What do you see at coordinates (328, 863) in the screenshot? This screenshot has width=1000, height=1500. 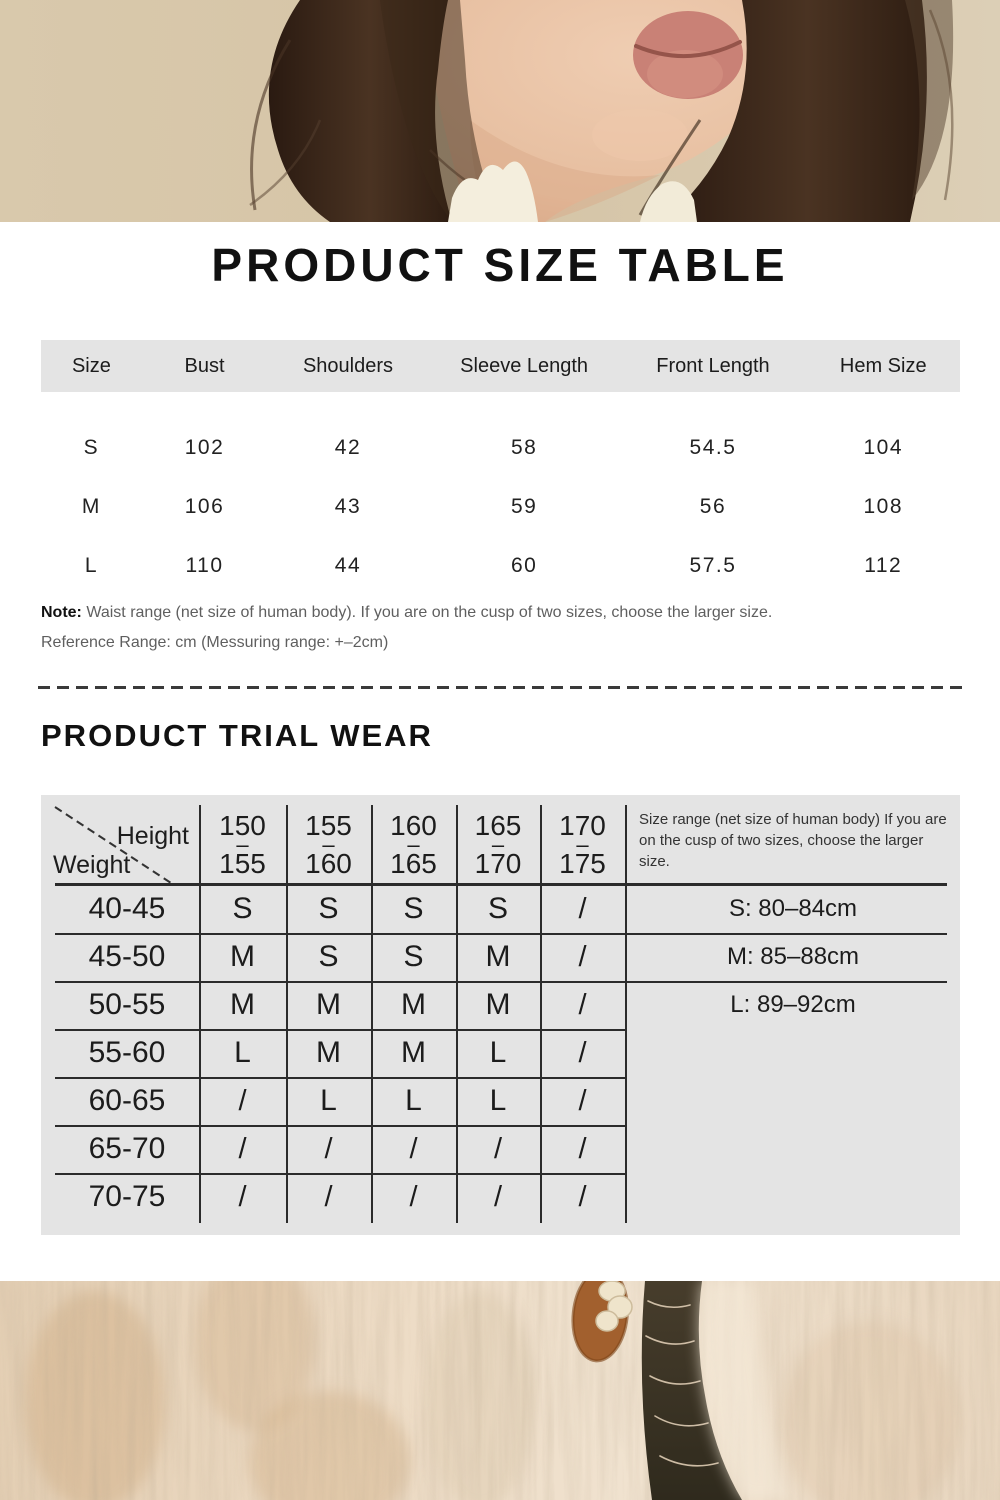 I see `height-to: 160` at bounding box center [328, 863].